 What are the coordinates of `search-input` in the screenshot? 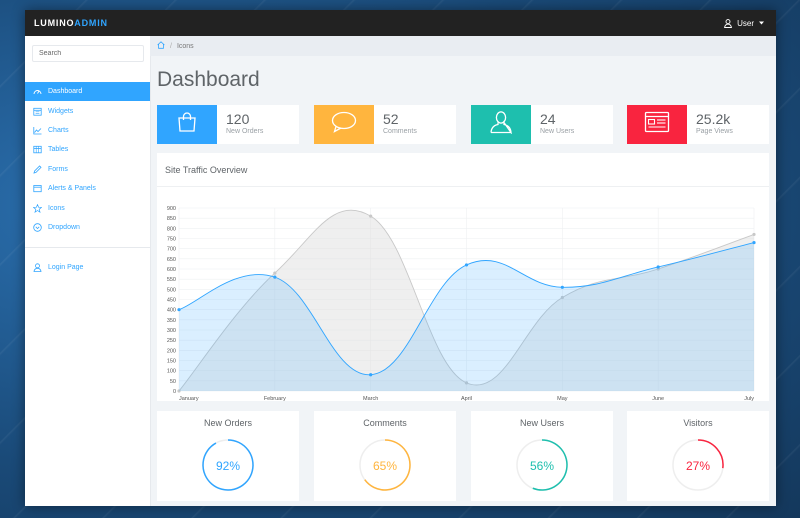 It's located at (88, 53).